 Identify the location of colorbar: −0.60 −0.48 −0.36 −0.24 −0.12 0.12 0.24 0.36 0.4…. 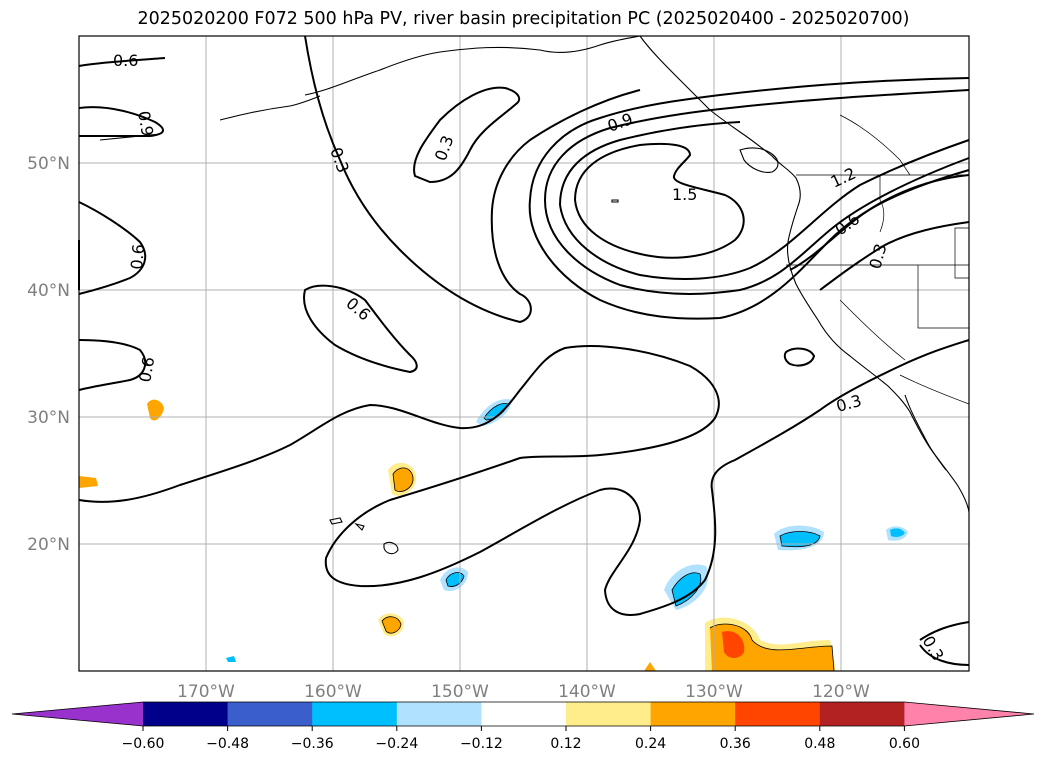
(523, 726).